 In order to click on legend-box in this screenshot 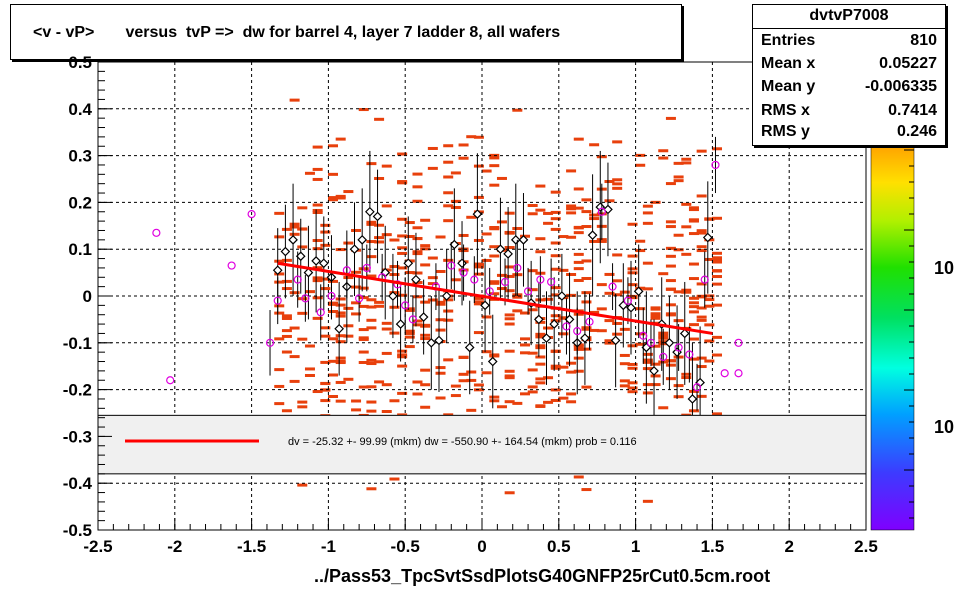, I will do `click(482, 444)`.